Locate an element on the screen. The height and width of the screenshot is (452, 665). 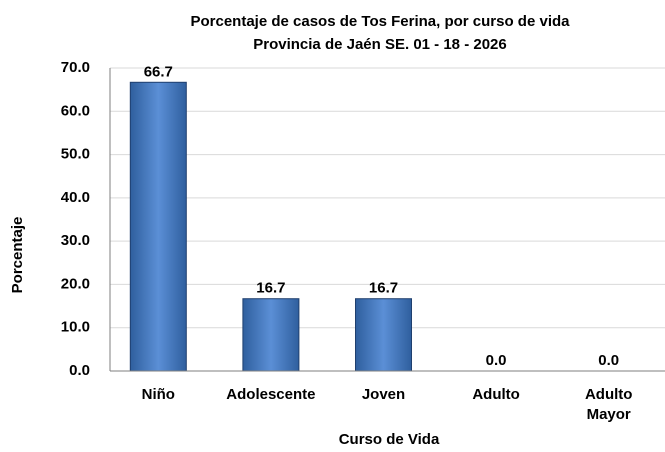
x-tick-label: Adulto Mayor is located at coordinates (608, 404).